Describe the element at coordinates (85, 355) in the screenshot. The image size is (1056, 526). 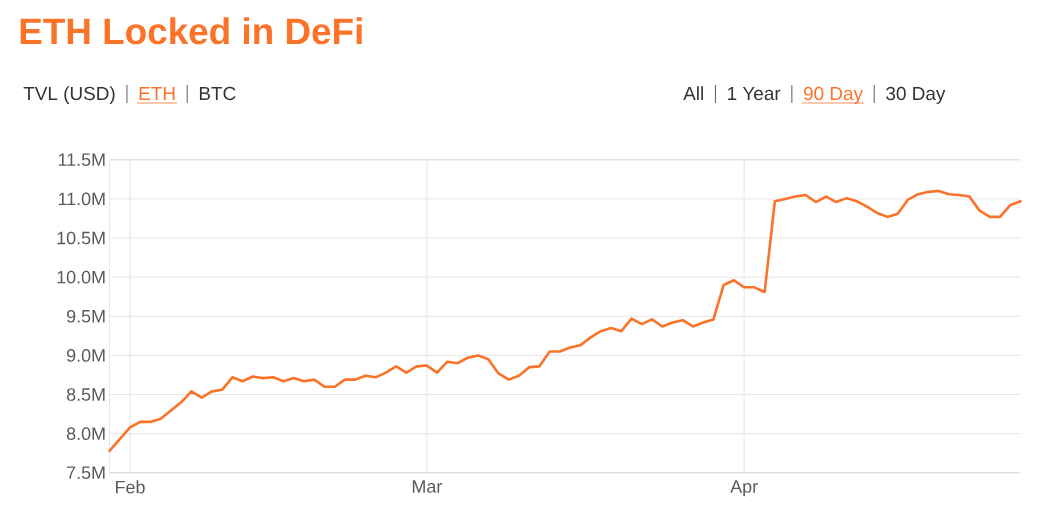
I see `y-tick-label: 9.0M` at that location.